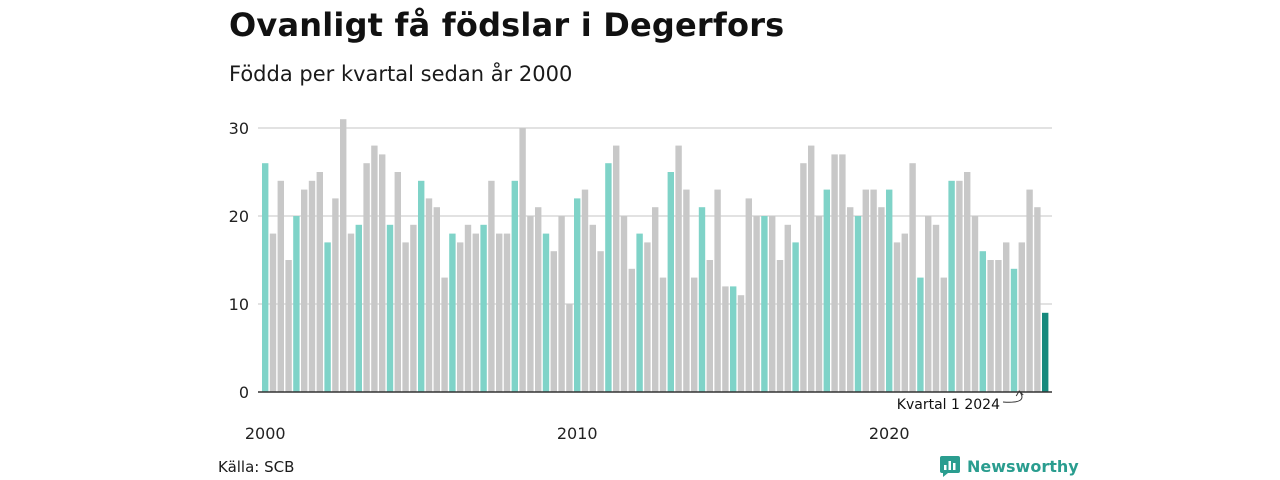 The width and height of the screenshot is (1280, 480). Describe the element at coordinates (244, 392) in the screenshot. I see `y-tick-label: 0` at that location.